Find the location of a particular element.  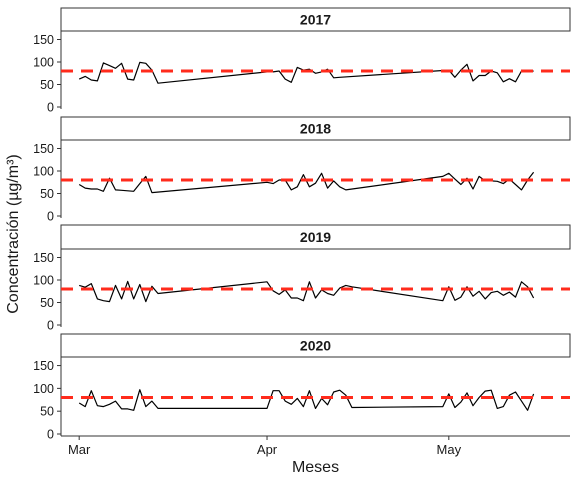

facet-title: 2020 is located at coordinates (315, 346).